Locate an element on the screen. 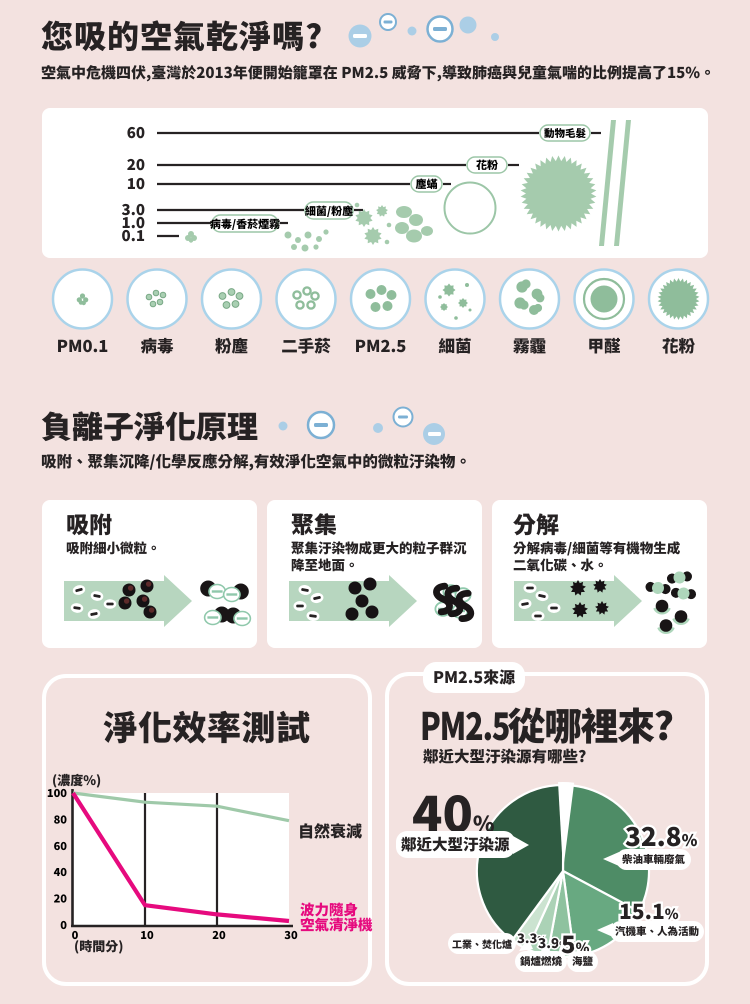 Image resolution: width=750 pixels, height=1004 pixels. svg-text: 霧霾 is located at coordinates (529, 345).